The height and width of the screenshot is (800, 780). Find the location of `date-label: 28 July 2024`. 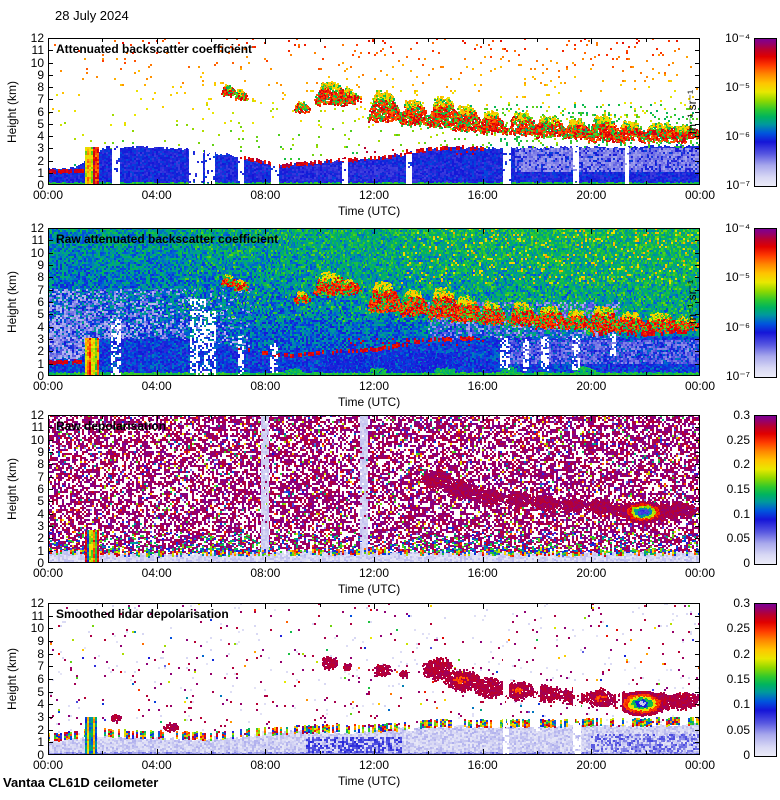

date-label: 28 July 2024 is located at coordinates (92, 15).